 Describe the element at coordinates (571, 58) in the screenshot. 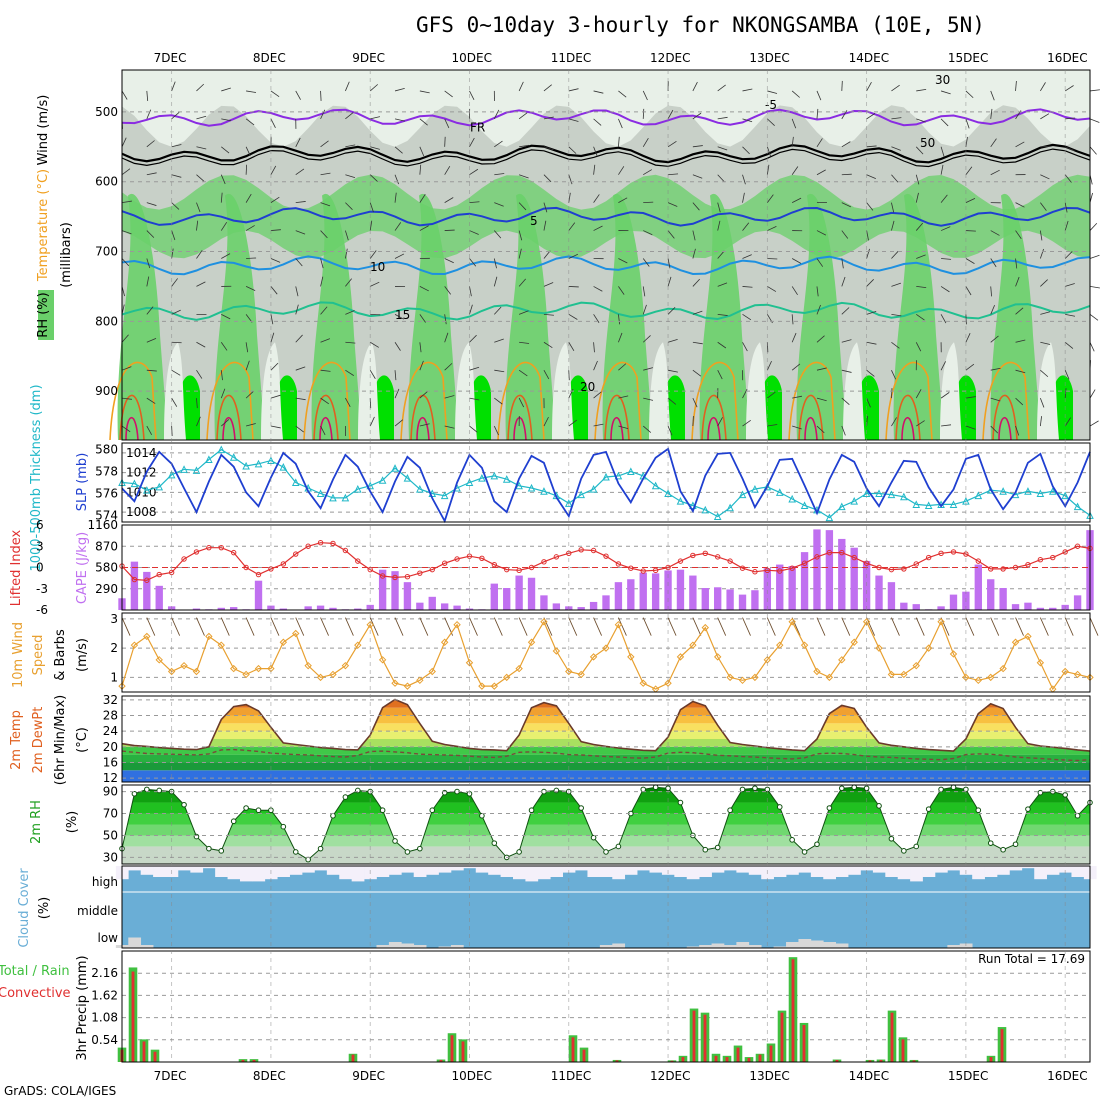

I see `top-date-label: 11DEC` at that location.